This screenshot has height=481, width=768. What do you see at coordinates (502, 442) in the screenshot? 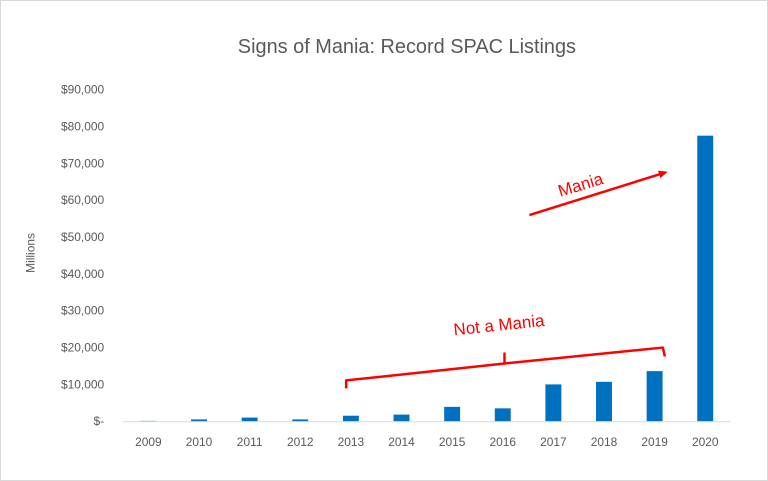
I see `x-tick-label: 2016` at bounding box center [502, 442].